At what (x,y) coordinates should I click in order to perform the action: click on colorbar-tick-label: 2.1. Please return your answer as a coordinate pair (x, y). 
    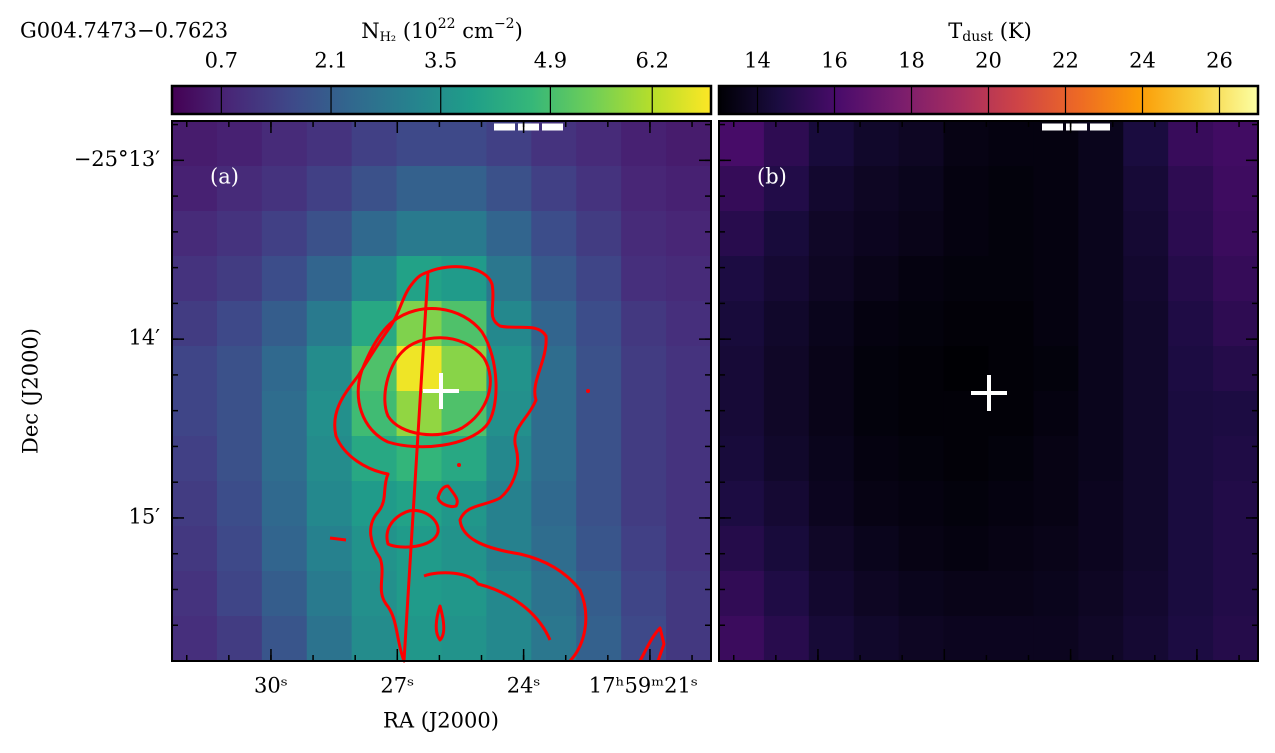
    Looking at the image, I should click on (330, 61).